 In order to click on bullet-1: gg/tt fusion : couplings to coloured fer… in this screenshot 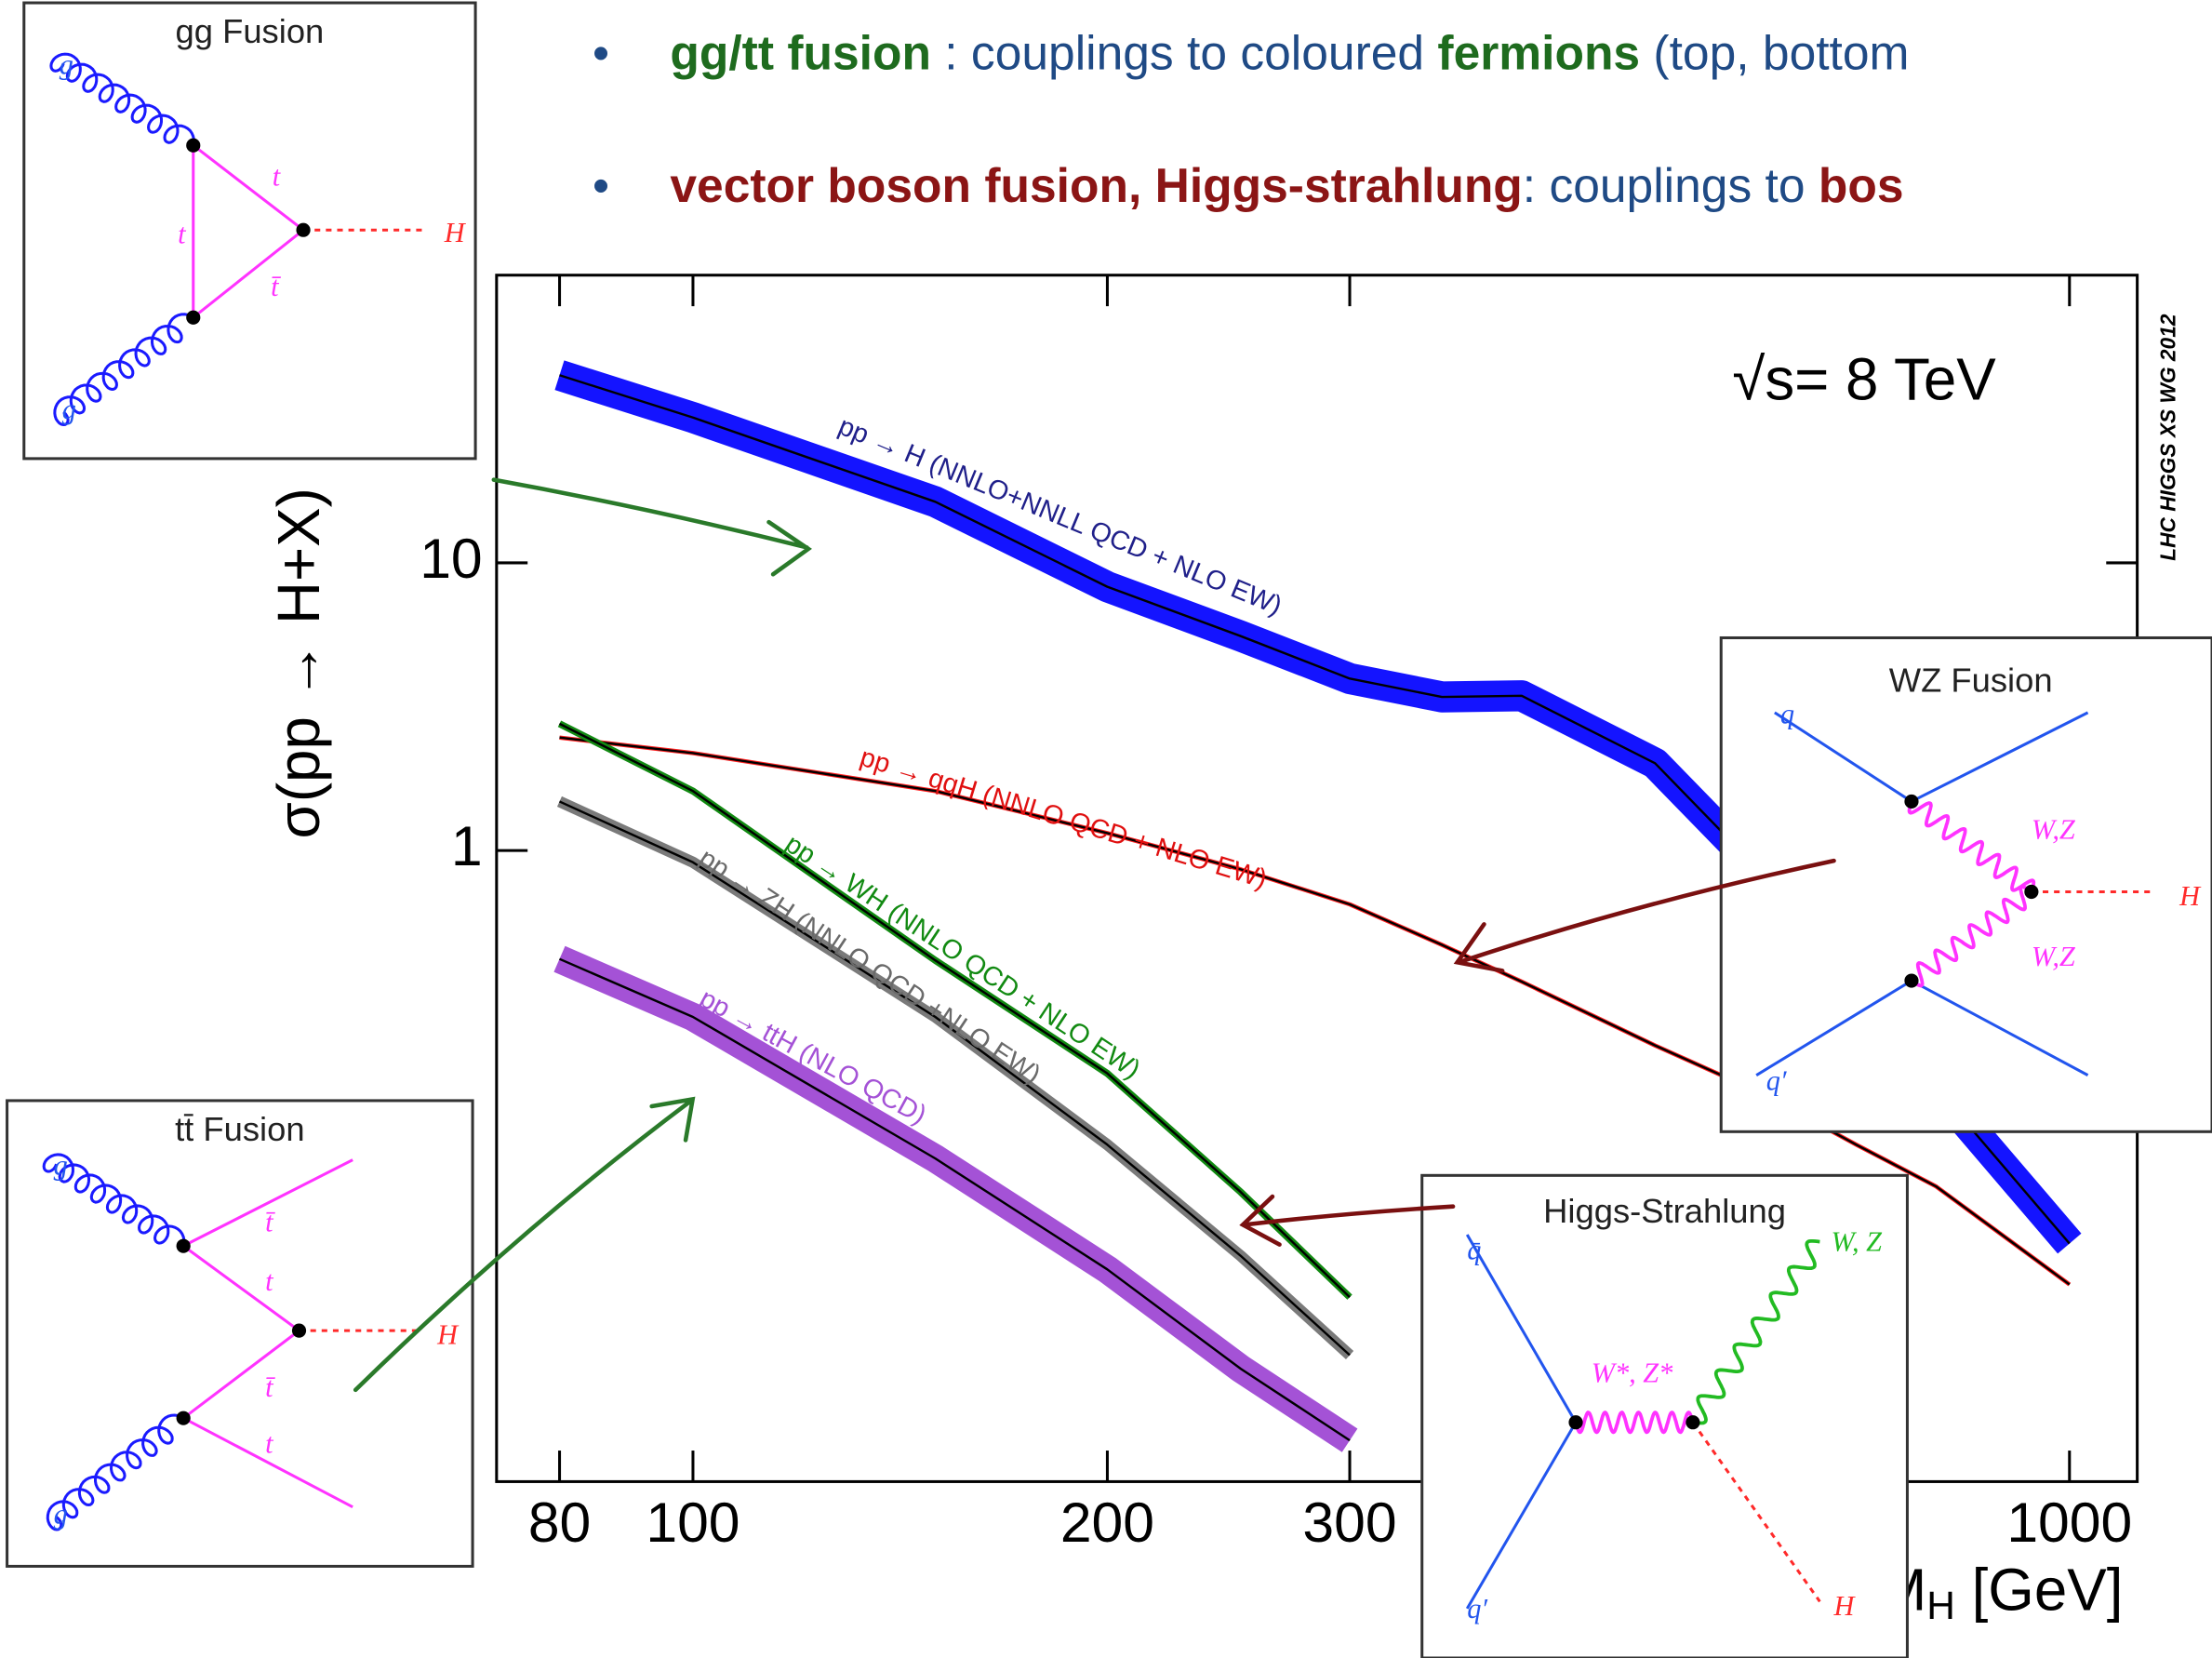, I will do `click(1289, 52)`.